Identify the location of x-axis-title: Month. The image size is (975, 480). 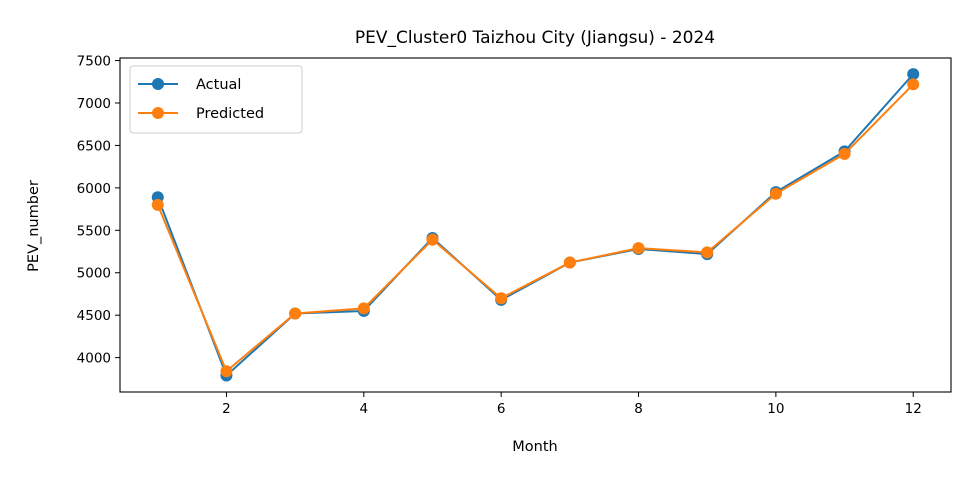
(534, 447).